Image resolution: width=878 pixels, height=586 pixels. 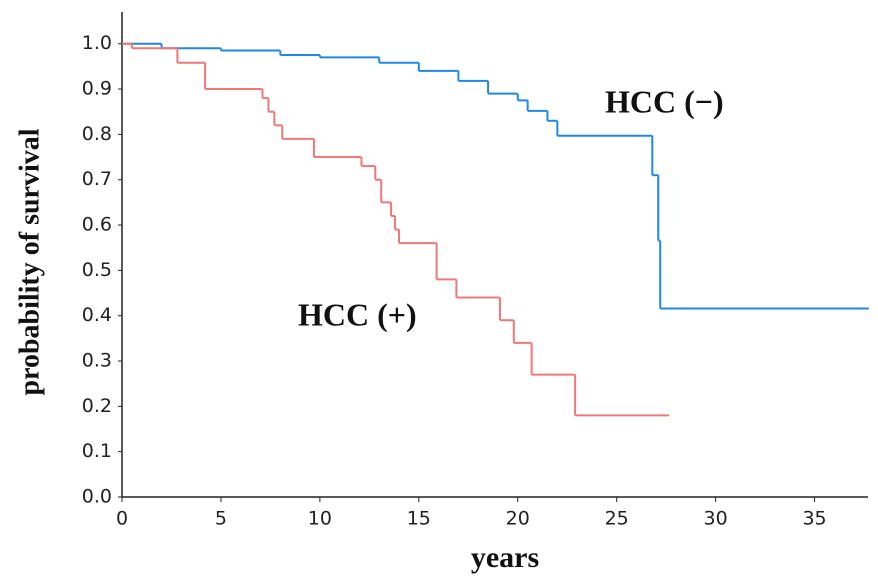 I want to click on x-tick-label: 35, so click(x=814, y=519).